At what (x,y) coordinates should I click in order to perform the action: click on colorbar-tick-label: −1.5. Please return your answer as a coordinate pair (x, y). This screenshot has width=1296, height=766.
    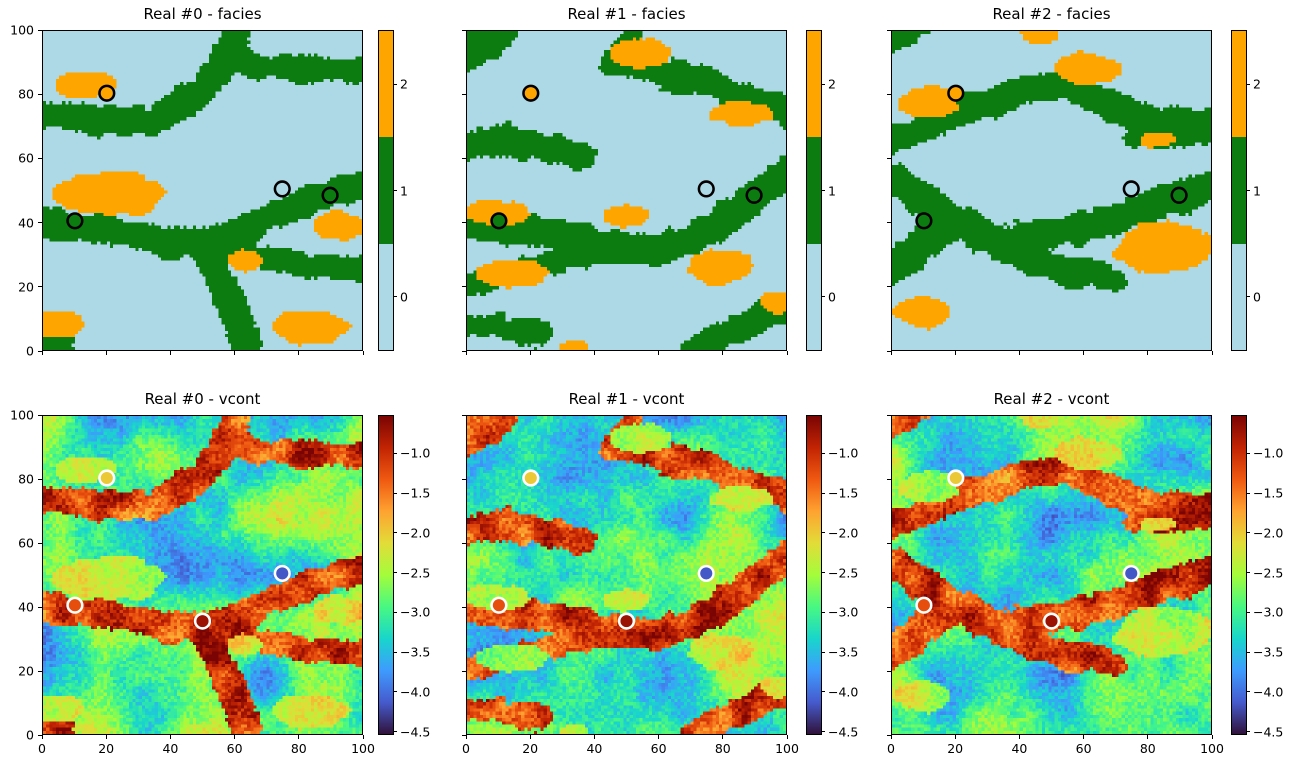
    Looking at the image, I should click on (415, 493).